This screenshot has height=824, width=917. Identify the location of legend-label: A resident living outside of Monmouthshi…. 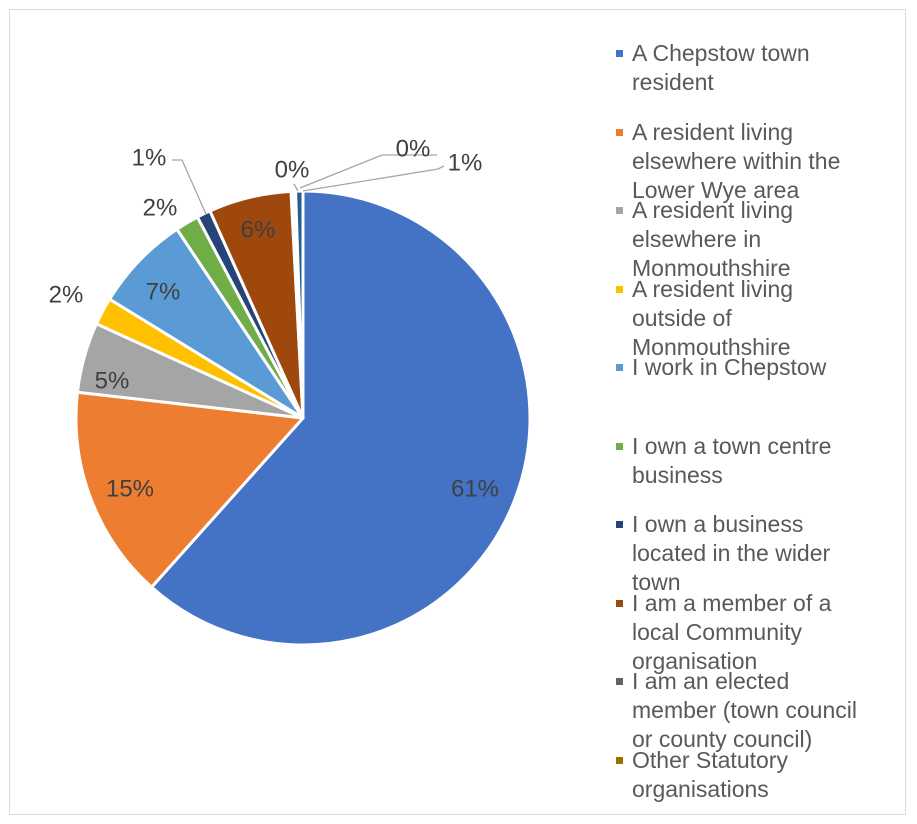
(713, 318).